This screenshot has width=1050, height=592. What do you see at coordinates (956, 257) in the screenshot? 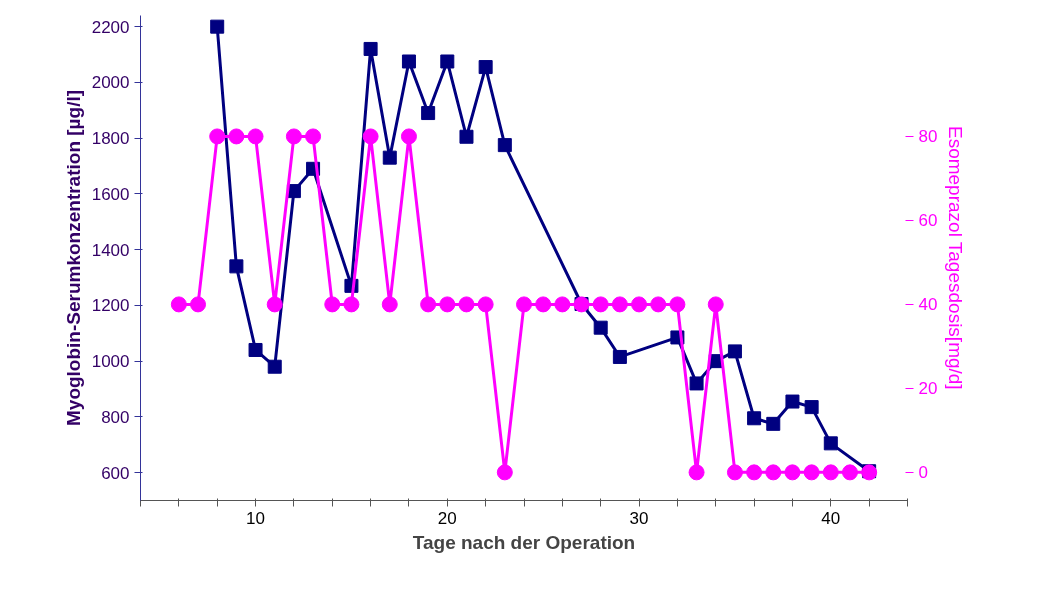
I see `y2-axis-title: Esomeprazol Tagesdosis[mg/d]` at bounding box center [956, 257].